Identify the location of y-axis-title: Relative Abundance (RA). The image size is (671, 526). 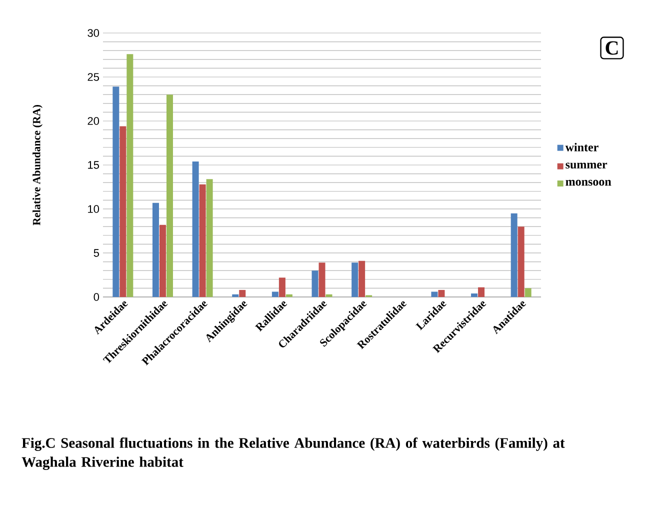
(37, 165).